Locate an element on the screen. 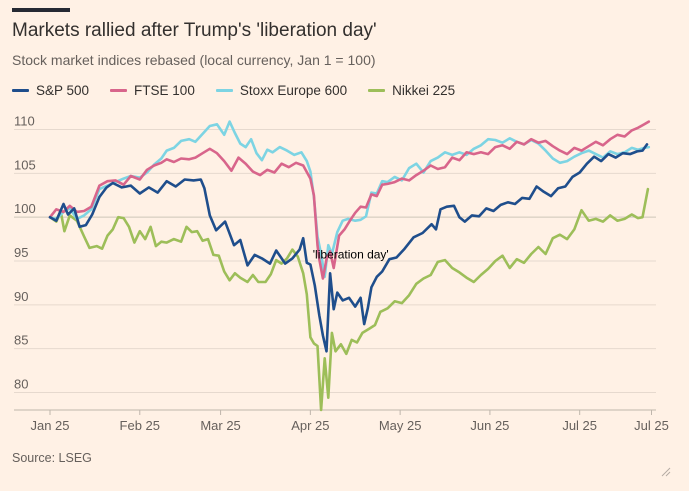 The image size is (689, 491). legend-item: S&P 500 is located at coordinates (50, 90).